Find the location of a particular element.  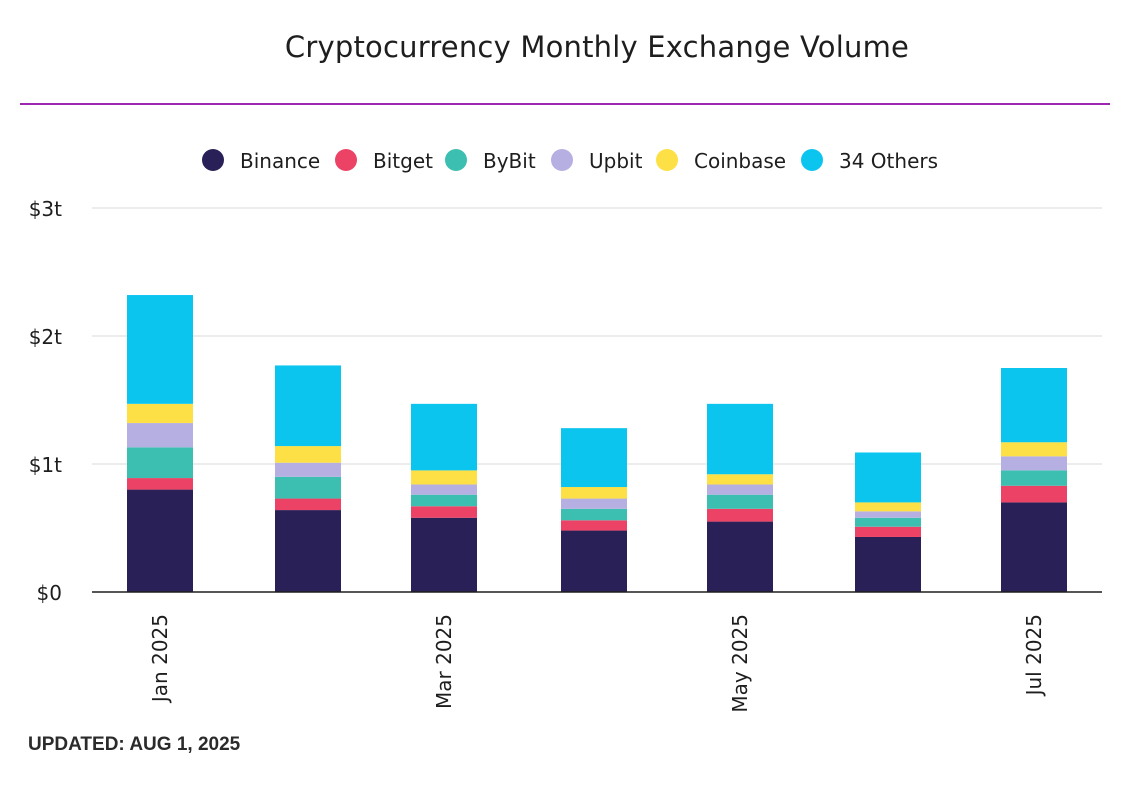

y-tick-label: $1t is located at coordinates (45, 465).